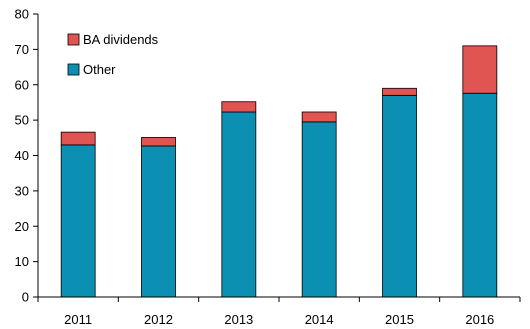 This screenshot has width=530, height=329. Describe the element at coordinates (319, 117) in the screenshot. I see `bar-ba-dividends-2014` at that location.